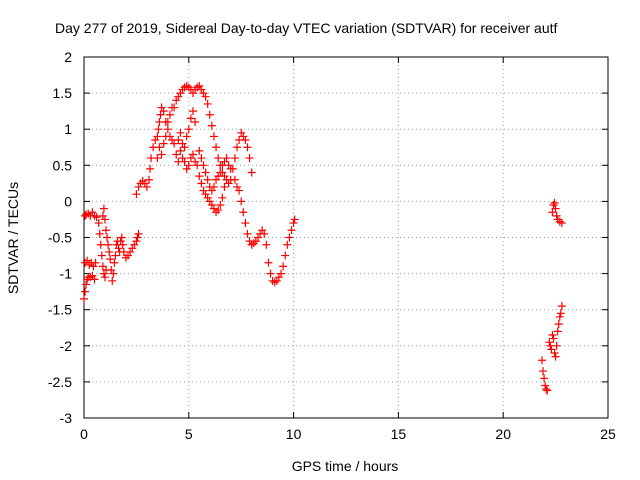 This screenshot has width=640, height=480. Describe the element at coordinates (60, 382) in the screenshot. I see `y-tick-label: -2.5` at that location.